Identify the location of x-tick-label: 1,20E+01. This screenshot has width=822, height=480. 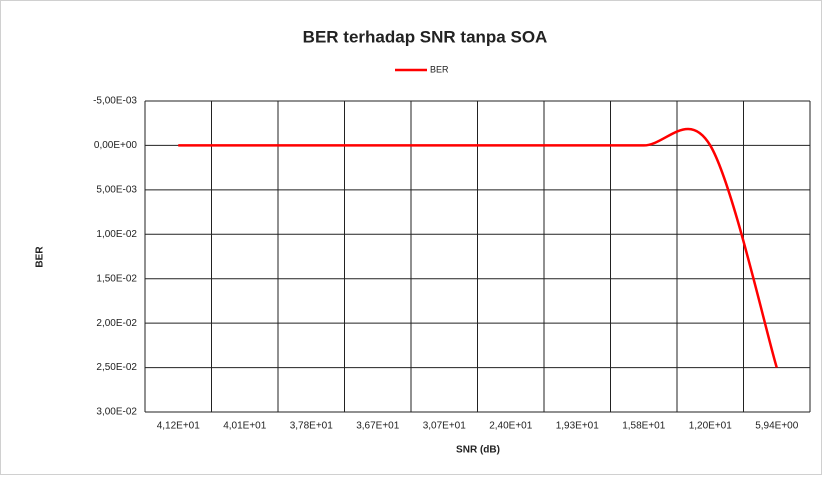
(711, 426).